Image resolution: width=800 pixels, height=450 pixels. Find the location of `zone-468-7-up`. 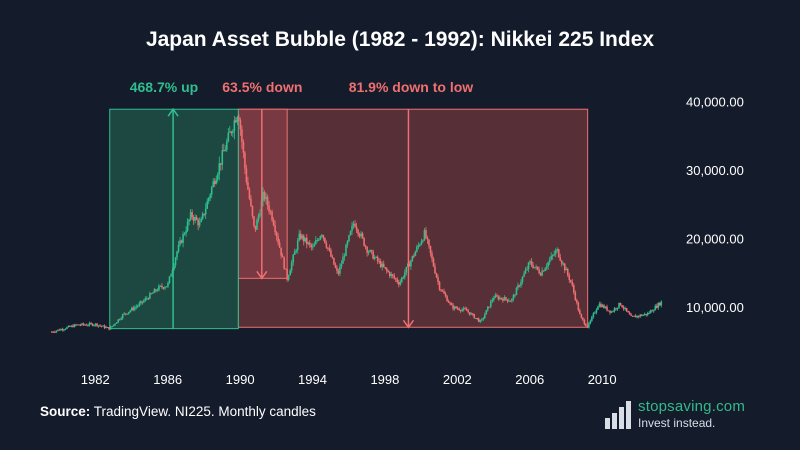

zone-468-7-up is located at coordinates (174, 219).